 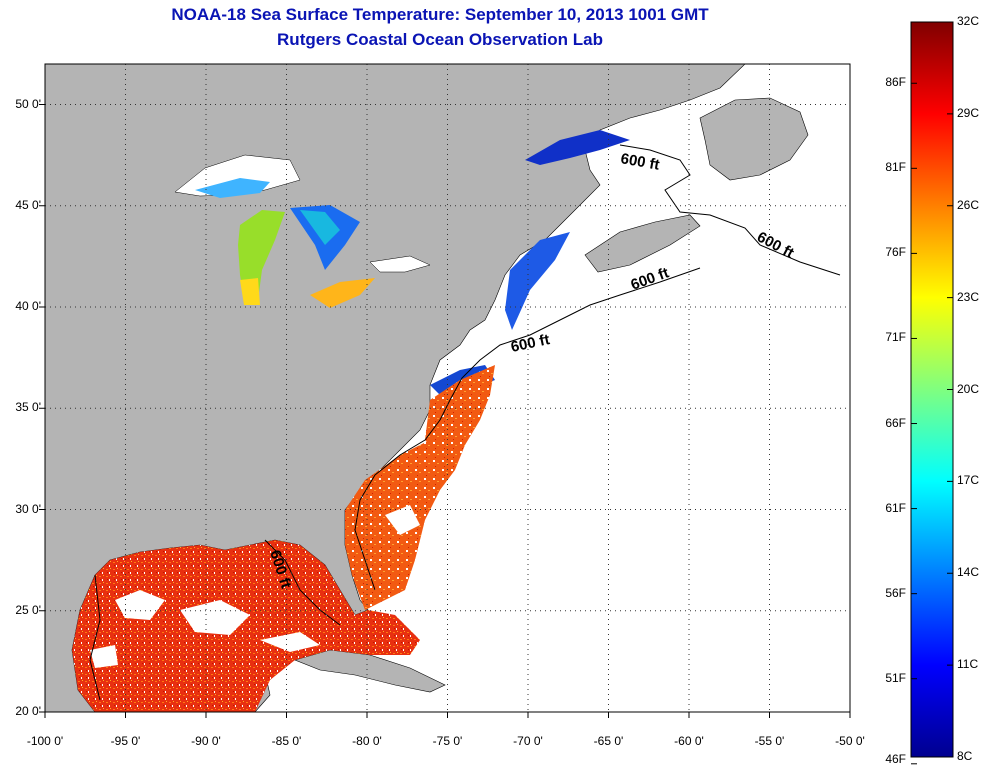 What do you see at coordinates (968, 204) in the screenshot?
I see `colorbar-celsius-label: 26C` at bounding box center [968, 204].